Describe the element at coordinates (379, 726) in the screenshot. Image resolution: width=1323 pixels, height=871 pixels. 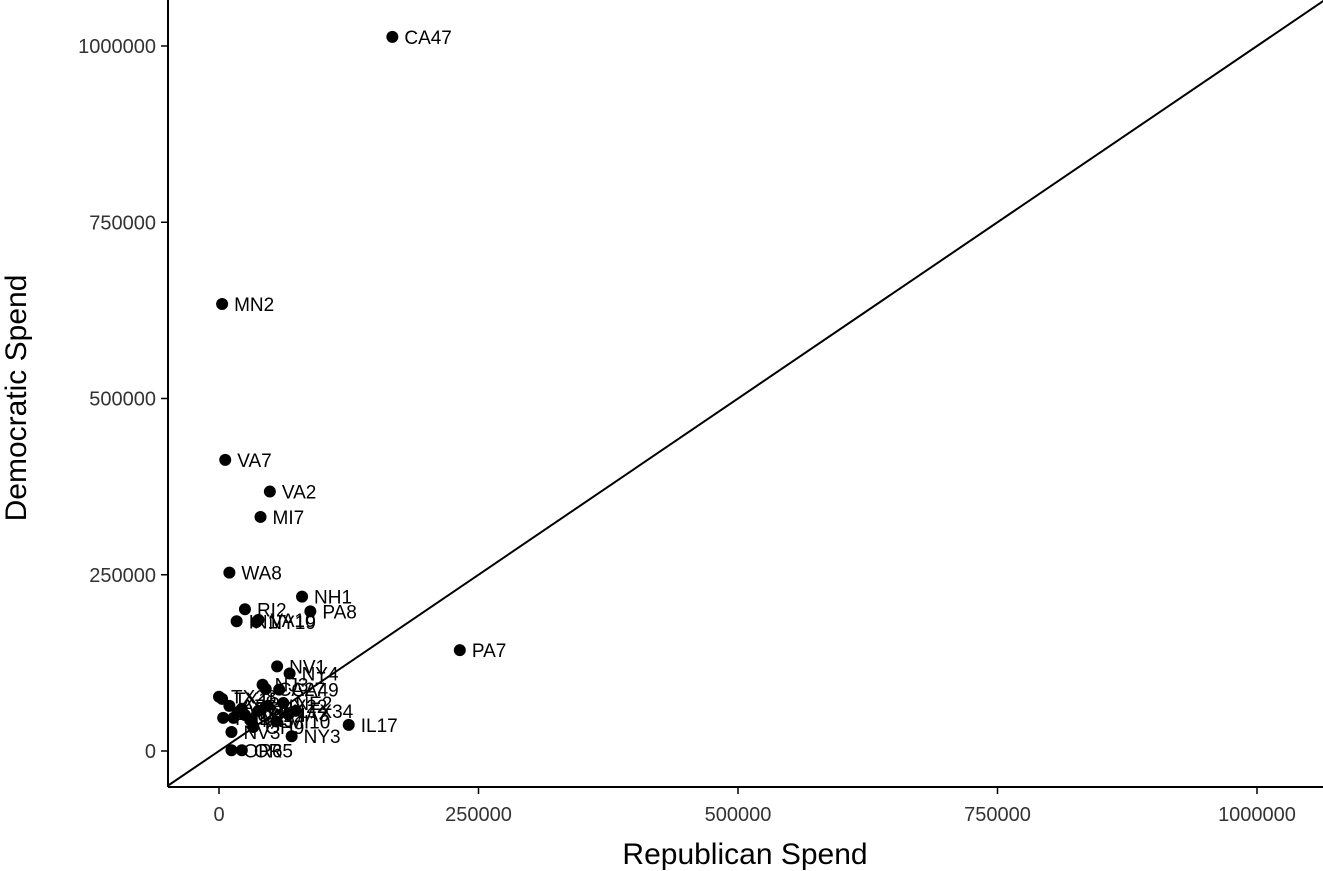
I see `point-label: IL17` at that location.